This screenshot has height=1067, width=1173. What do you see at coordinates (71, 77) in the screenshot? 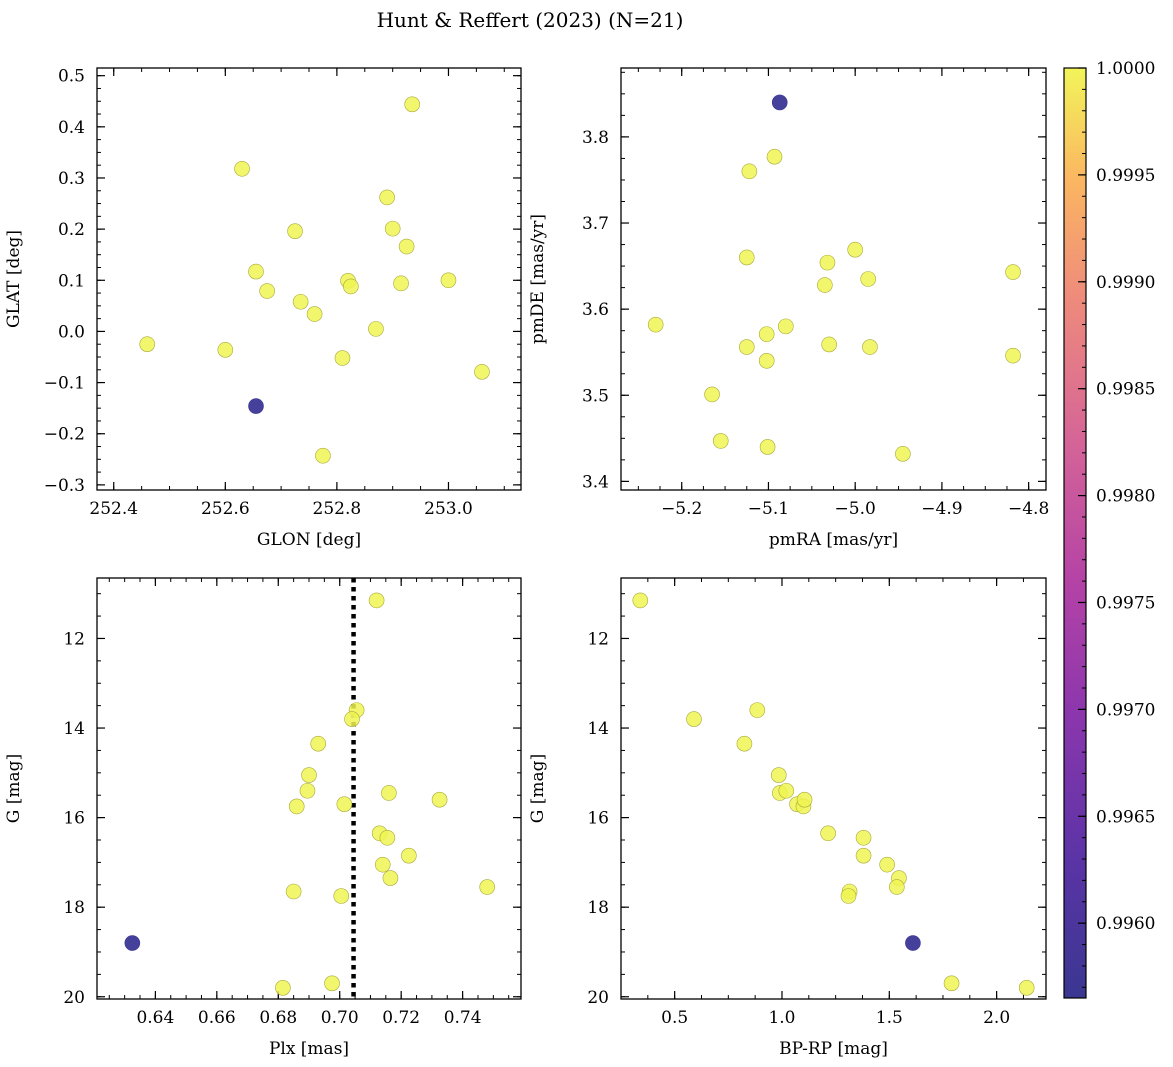
I see `y-tick-label: 0.5` at bounding box center [71, 77].